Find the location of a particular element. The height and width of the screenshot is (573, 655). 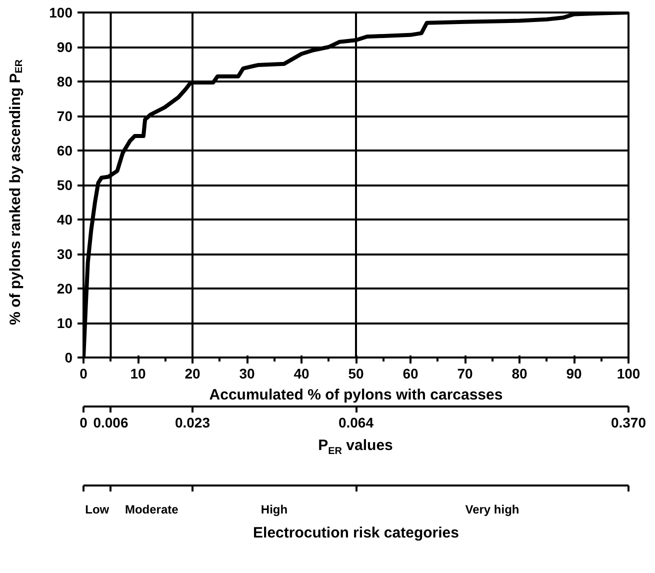

x-tick-label: 20 is located at coordinates (192, 374).